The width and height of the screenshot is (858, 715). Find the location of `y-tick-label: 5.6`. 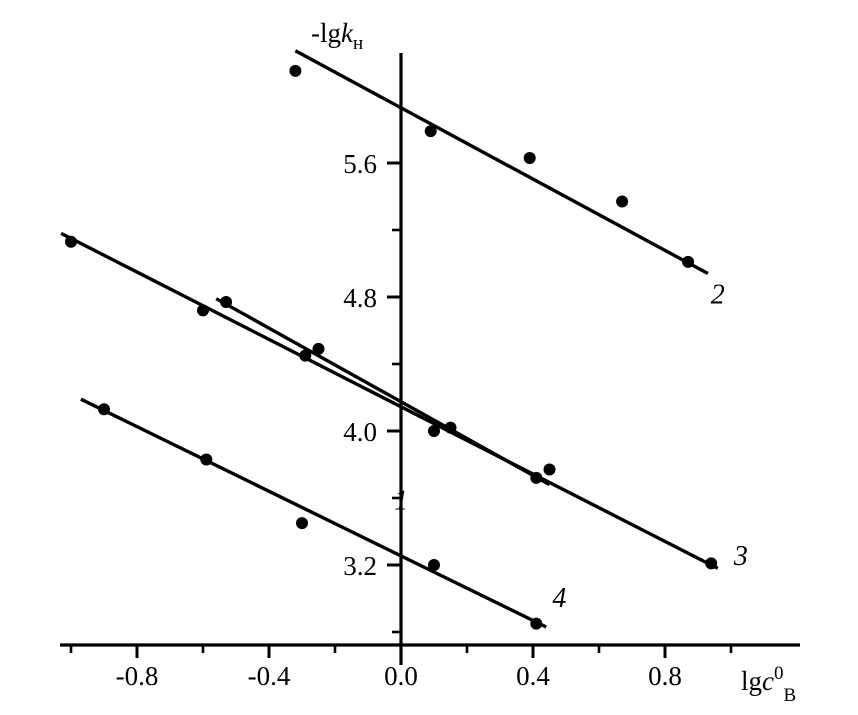

y-tick-label: 5.6 is located at coordinates (360, 164).